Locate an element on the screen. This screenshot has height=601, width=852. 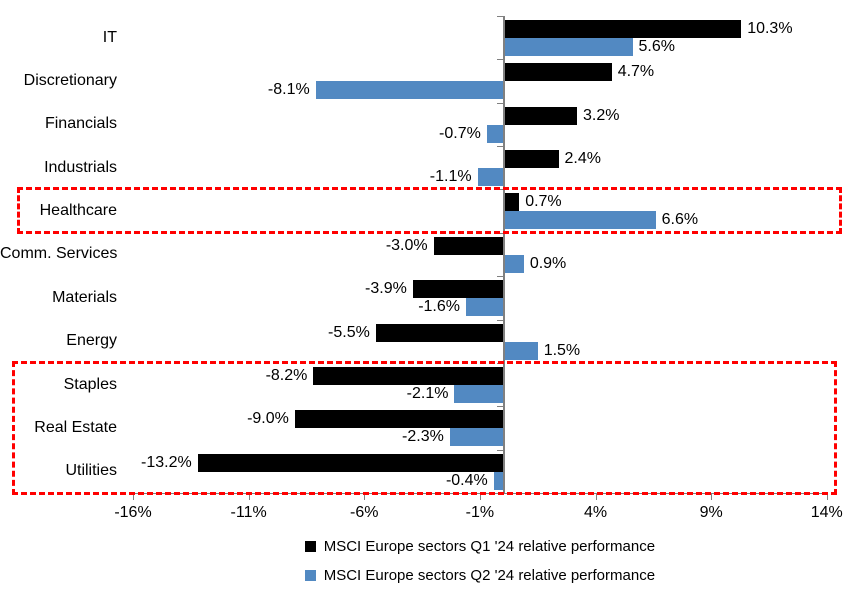
value-label: -2.3% is located at coordinates (423, 437).